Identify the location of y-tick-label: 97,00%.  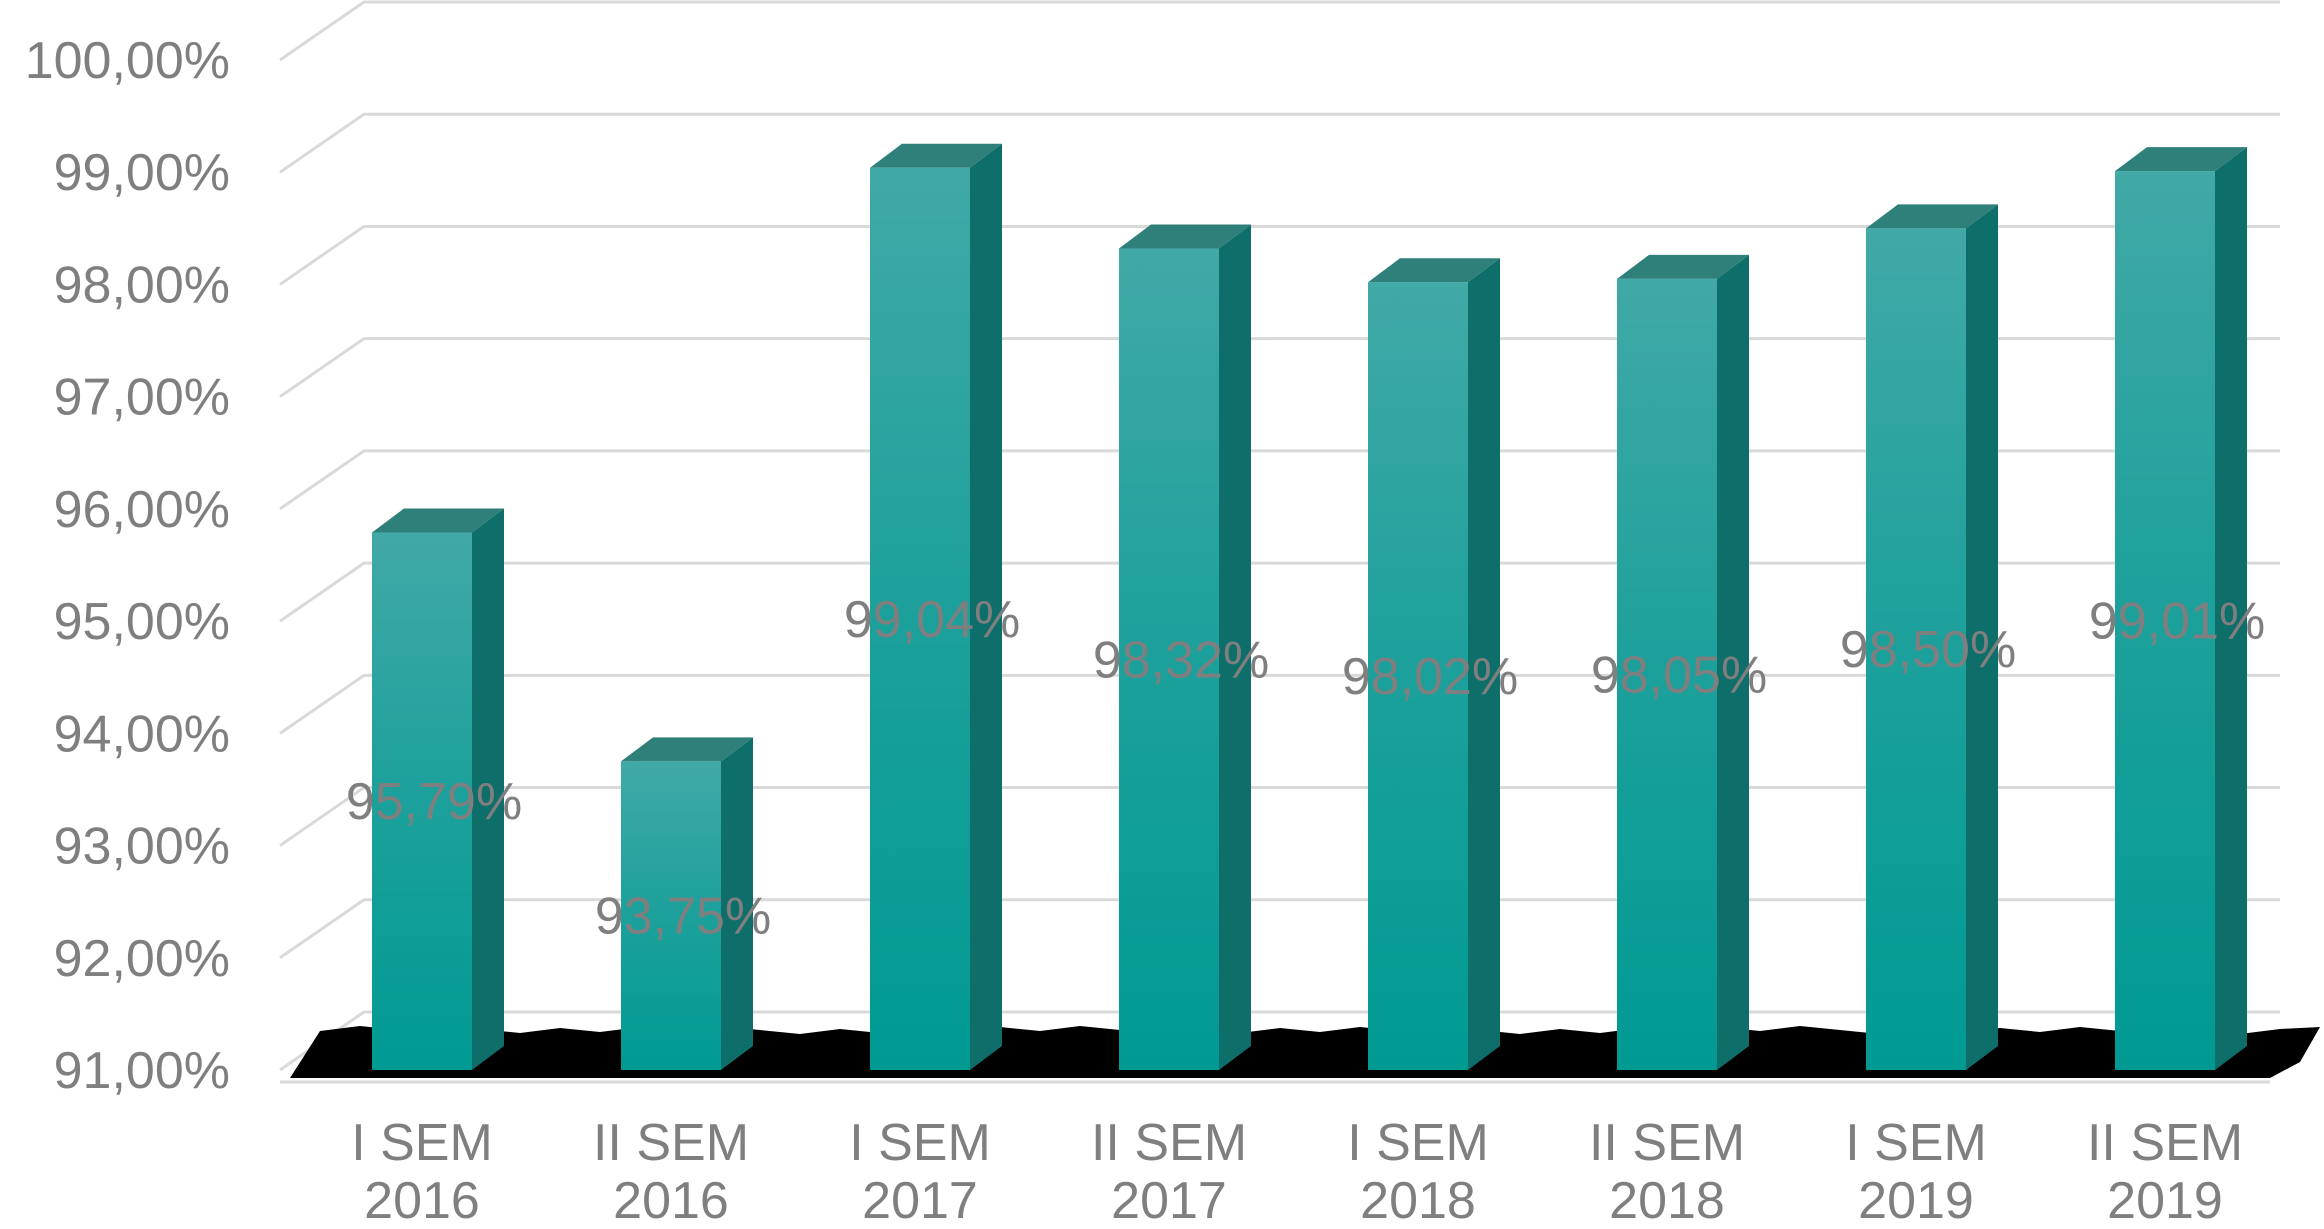
(142, 398).